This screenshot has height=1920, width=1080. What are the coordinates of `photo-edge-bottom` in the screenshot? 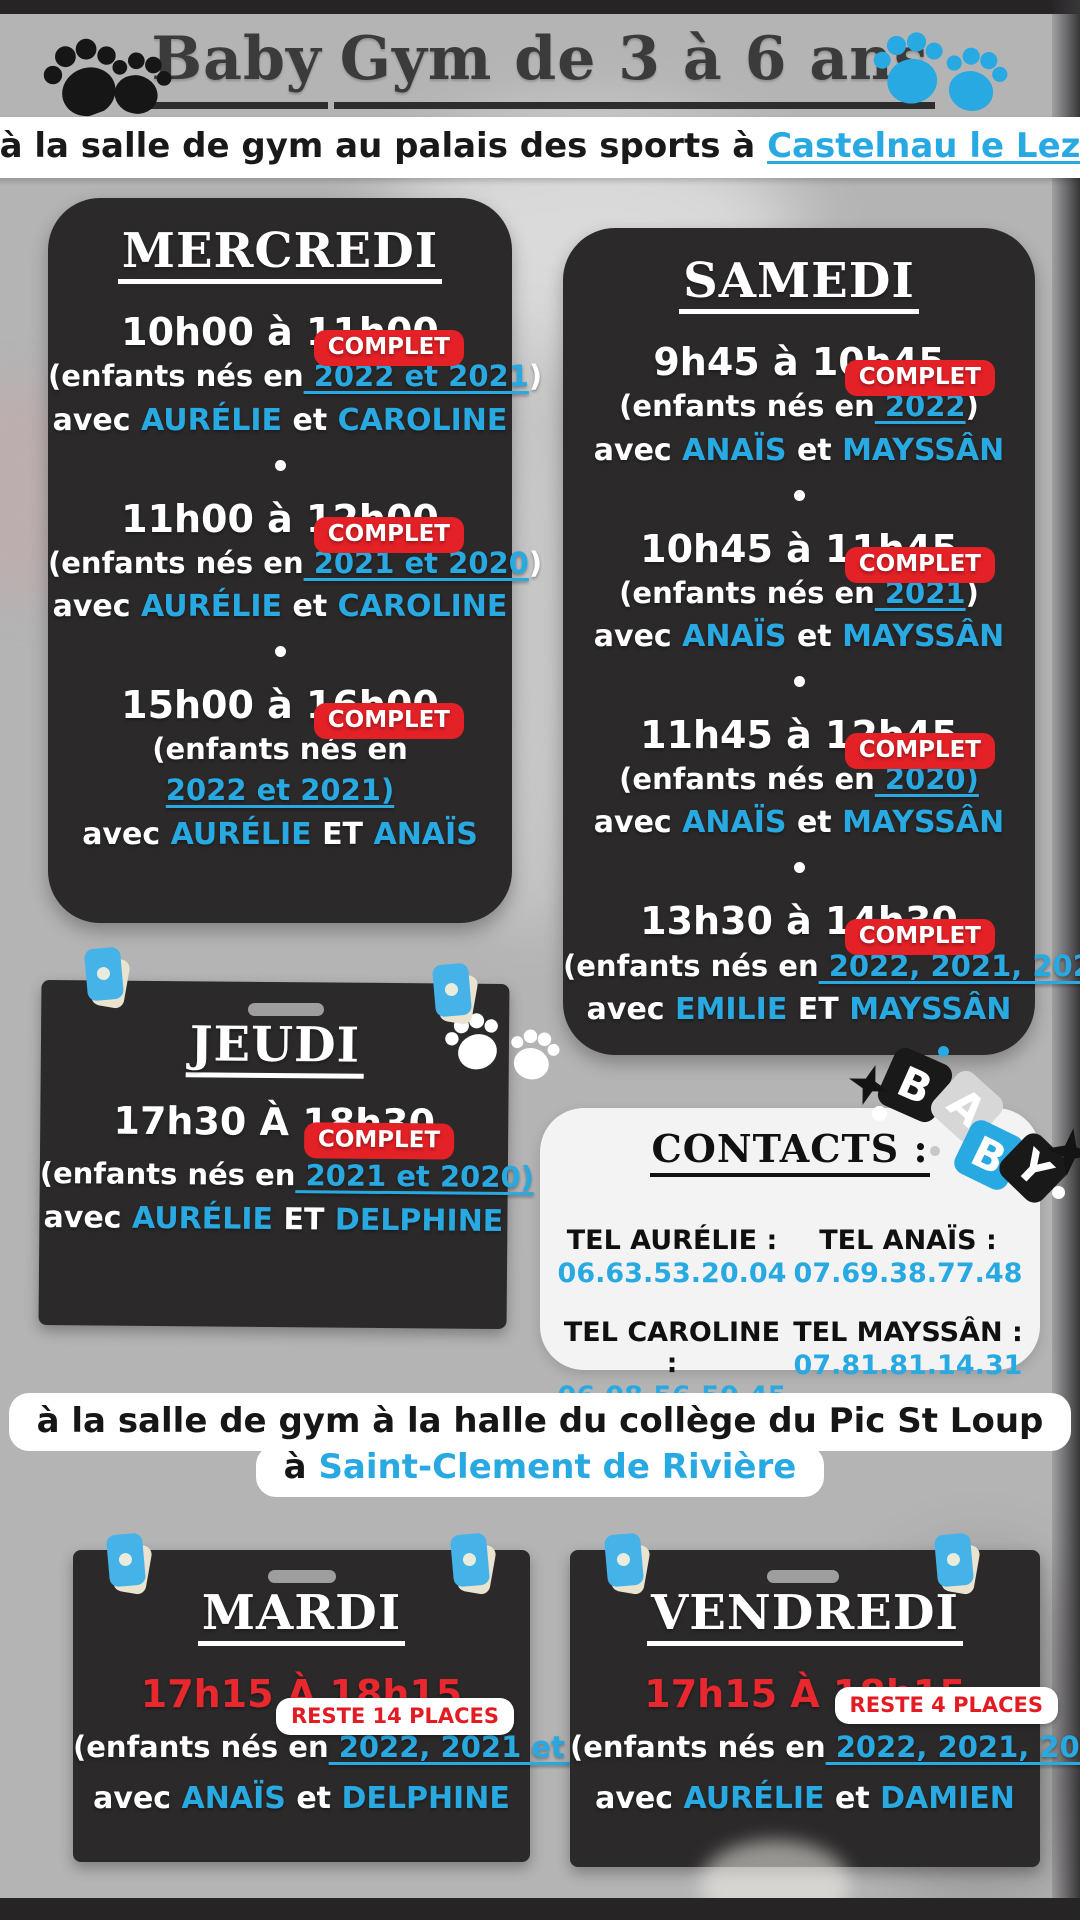 It's located at (540, 1909).